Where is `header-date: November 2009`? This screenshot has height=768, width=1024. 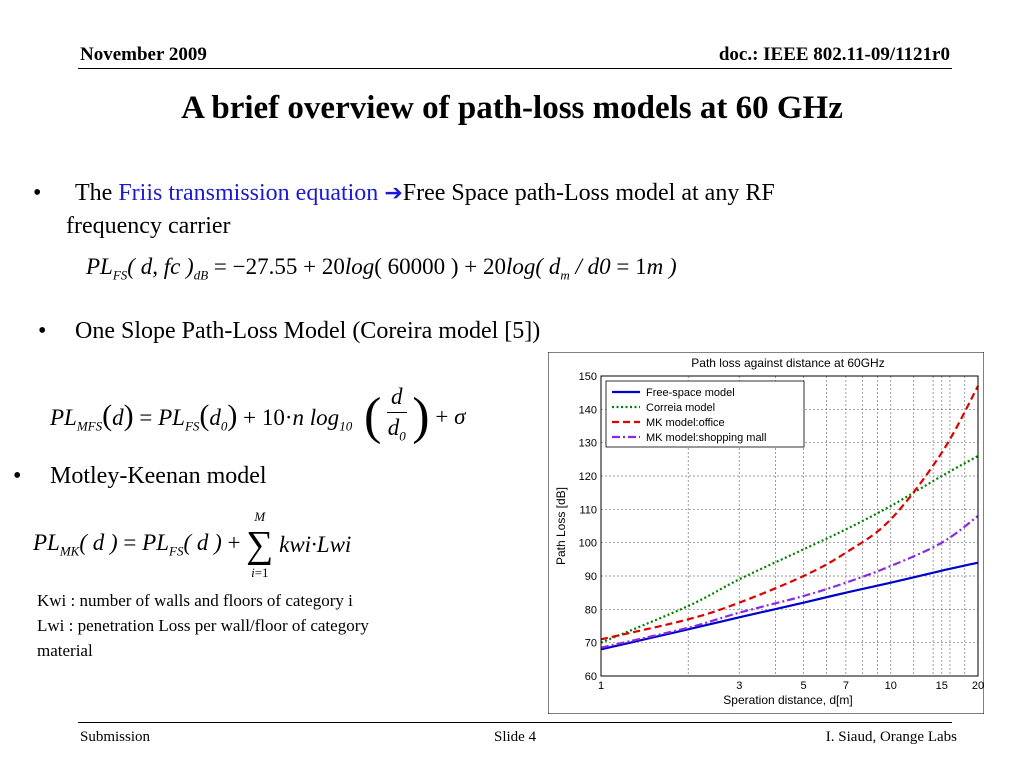 header-date: November 2009 is located at coordinates (143, 54).